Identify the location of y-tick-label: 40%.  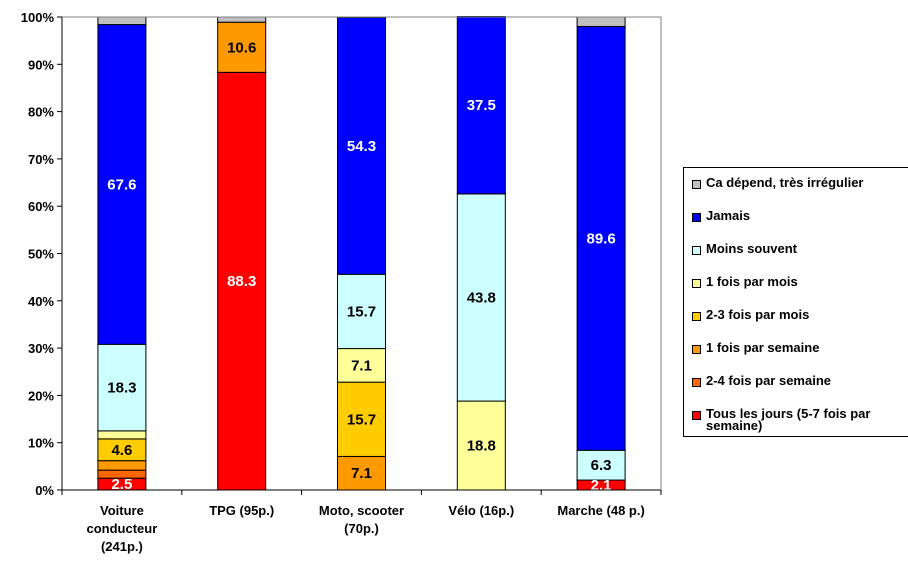
(41, 301).